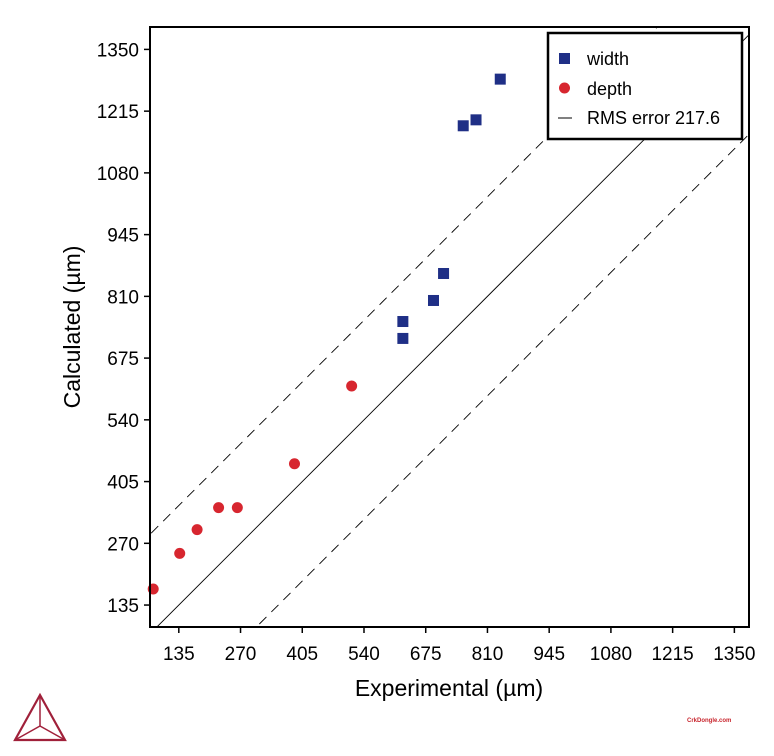 The image size is (774, 756). Describe the element at coordinates (123, 297) in the screenshot. I see `y-tick-label: 810` at that location.